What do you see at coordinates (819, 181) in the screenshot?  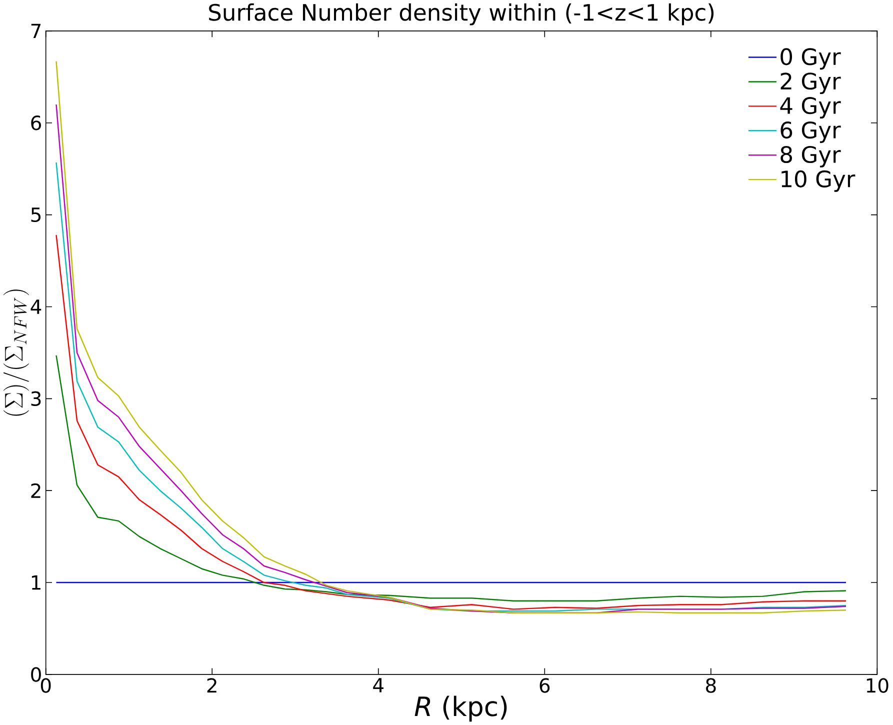 I see `legend-label: 10 Gyr` at bounding box center [819, 181].